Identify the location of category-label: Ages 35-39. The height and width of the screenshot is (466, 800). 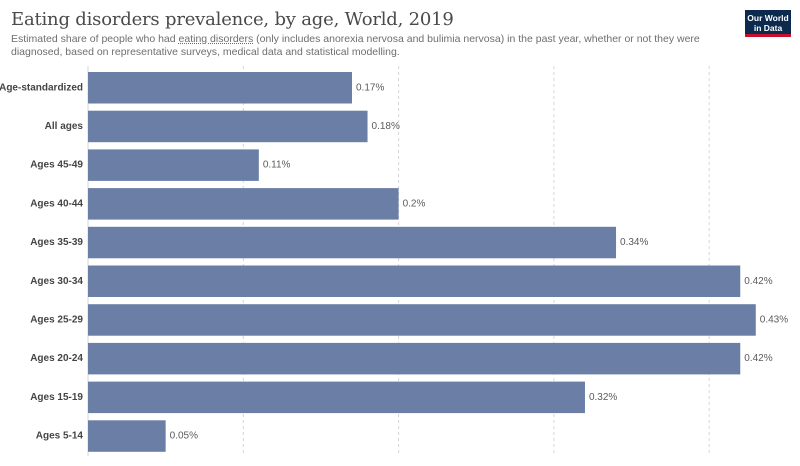
(56, 242).